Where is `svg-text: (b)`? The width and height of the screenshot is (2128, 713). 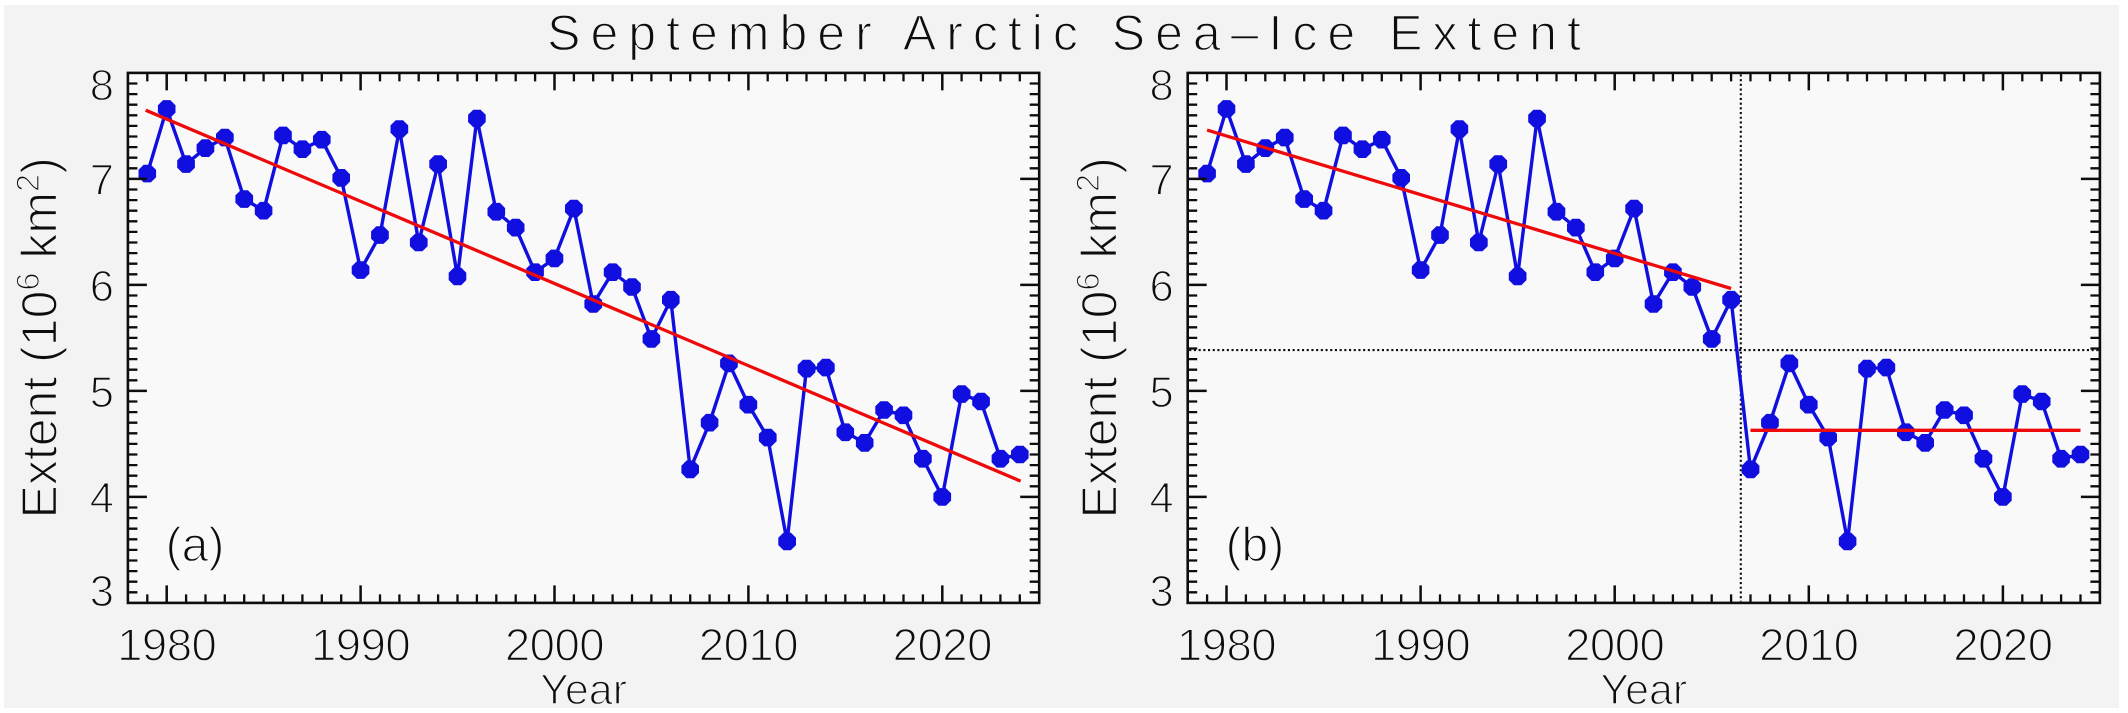 svg-text: (b) is located at coordinates (1255, 545).